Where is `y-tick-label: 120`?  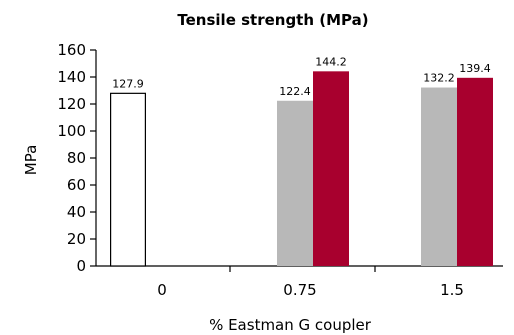
y-tick-label: 120 is located at coordinates (71, 104).